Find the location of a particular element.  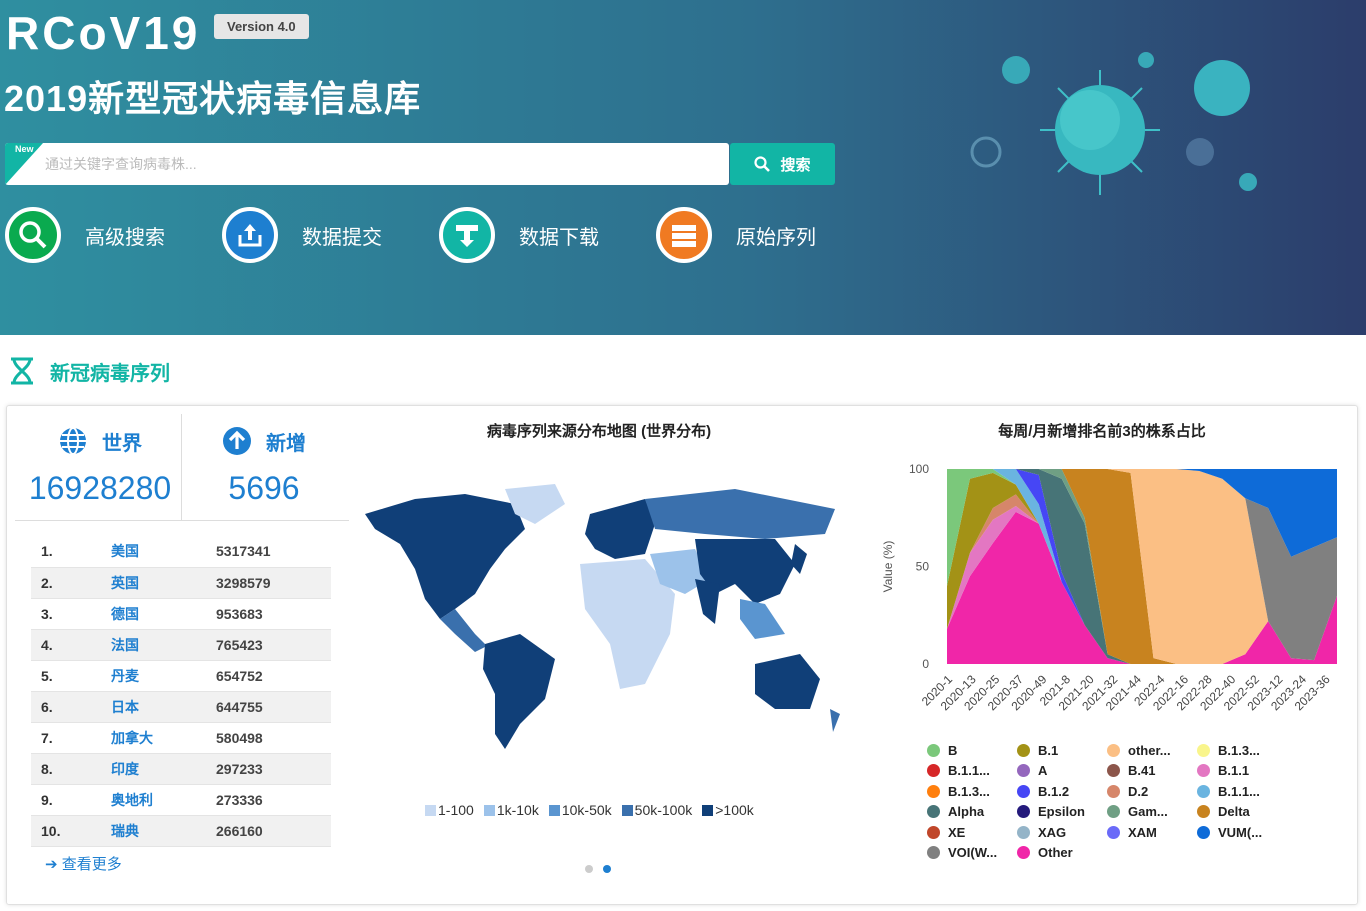

chart-legend-item: Delta is located at coordinates (1242, 812).